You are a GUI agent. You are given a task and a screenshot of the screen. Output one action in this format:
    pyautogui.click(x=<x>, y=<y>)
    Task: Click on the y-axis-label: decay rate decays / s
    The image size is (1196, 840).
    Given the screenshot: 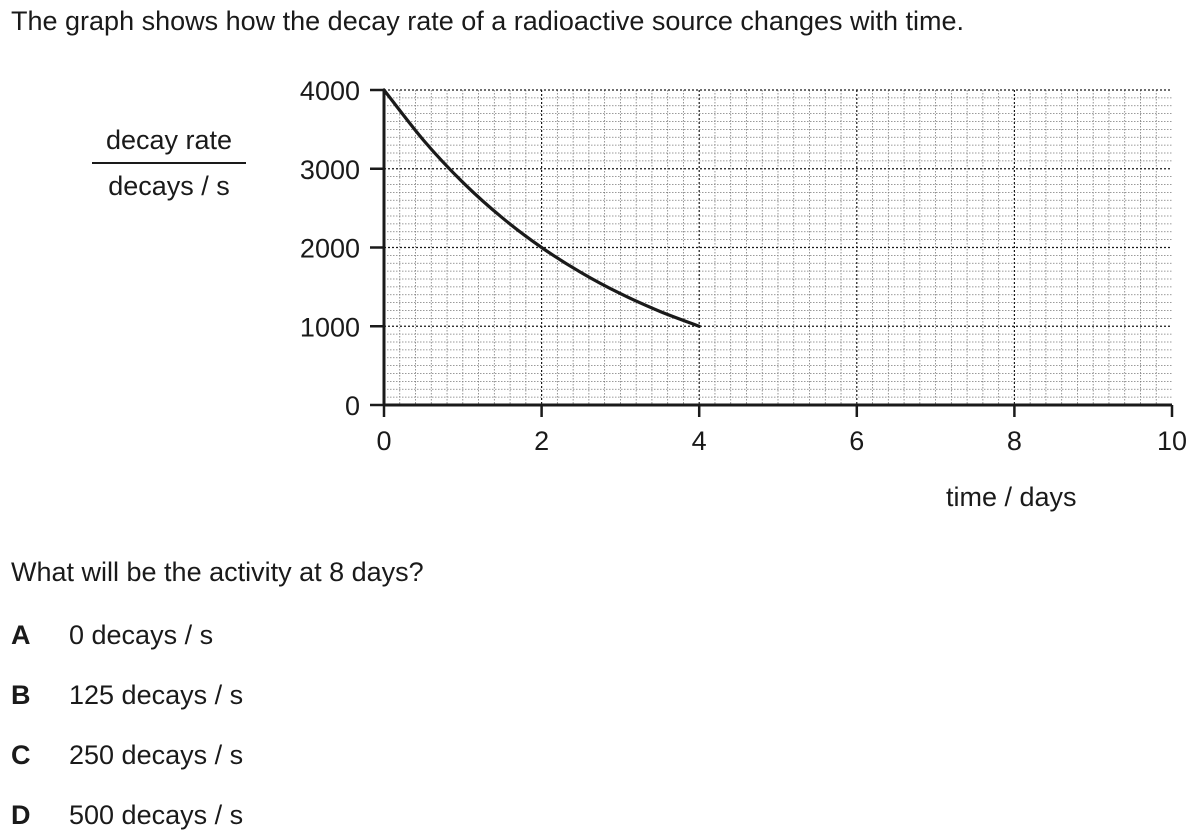 What is the action you would take?
    pyautogui.click(x=169, y=163)
    